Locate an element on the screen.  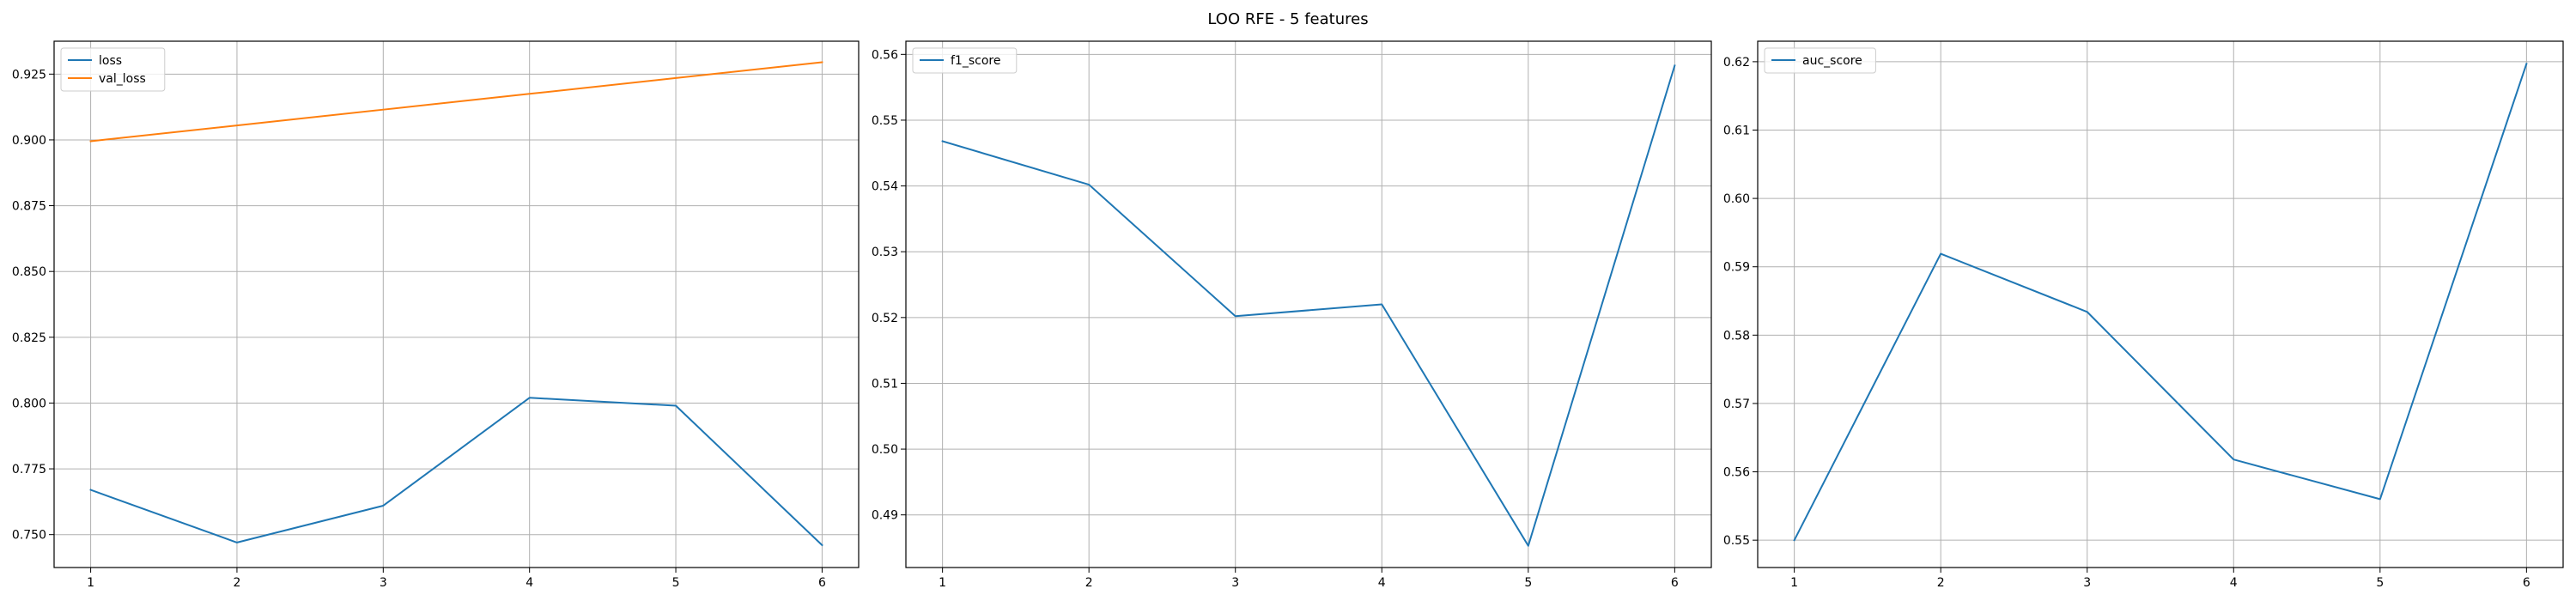
y-tick-label: 0.925 is located at coordinates (29, 75).